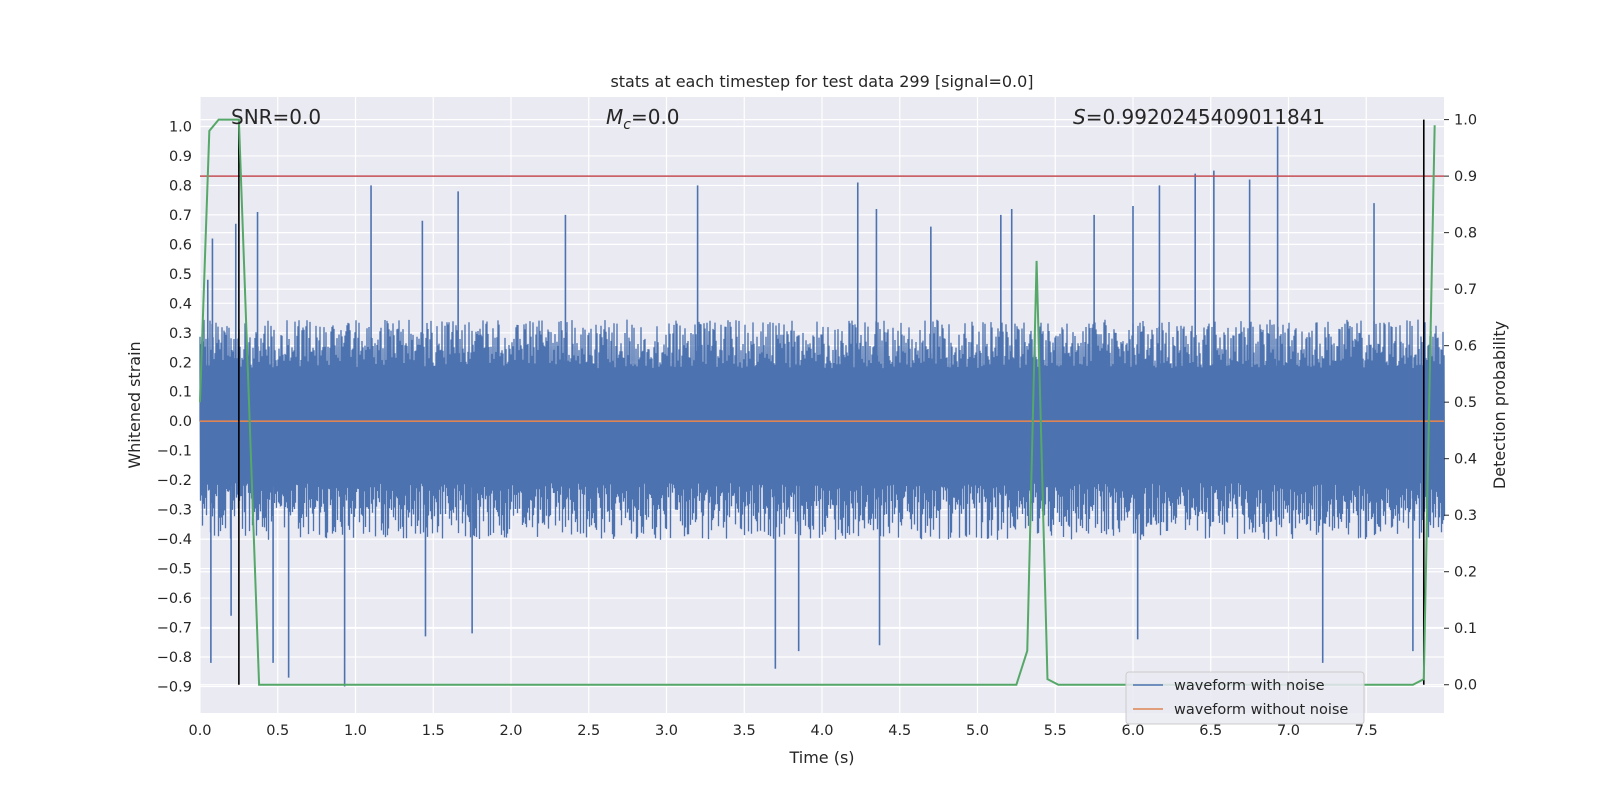 The width and height of the screenshot is (1600, 805). I want to click on chirp-mass-value: =0.0, so click(655, 117).